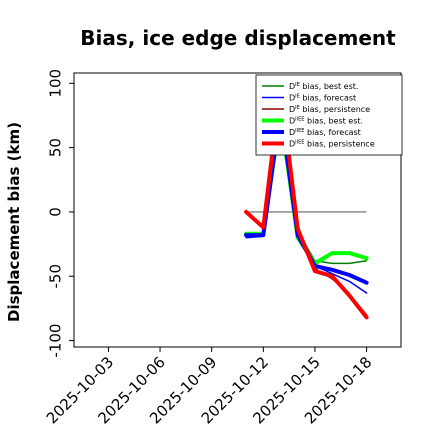  I want to click on y-axis-label: Displacement bias (km), so click(14, 222).